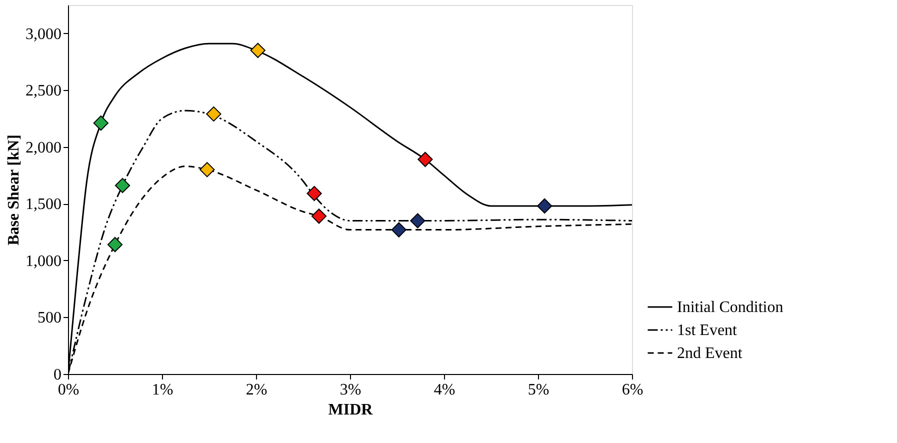 This screenshot has width=897, height=443. What do you see at coordinates (44, 147) in the screenshot?
I see `y-tick-label: 2,000` at bounding box center [44, 147].